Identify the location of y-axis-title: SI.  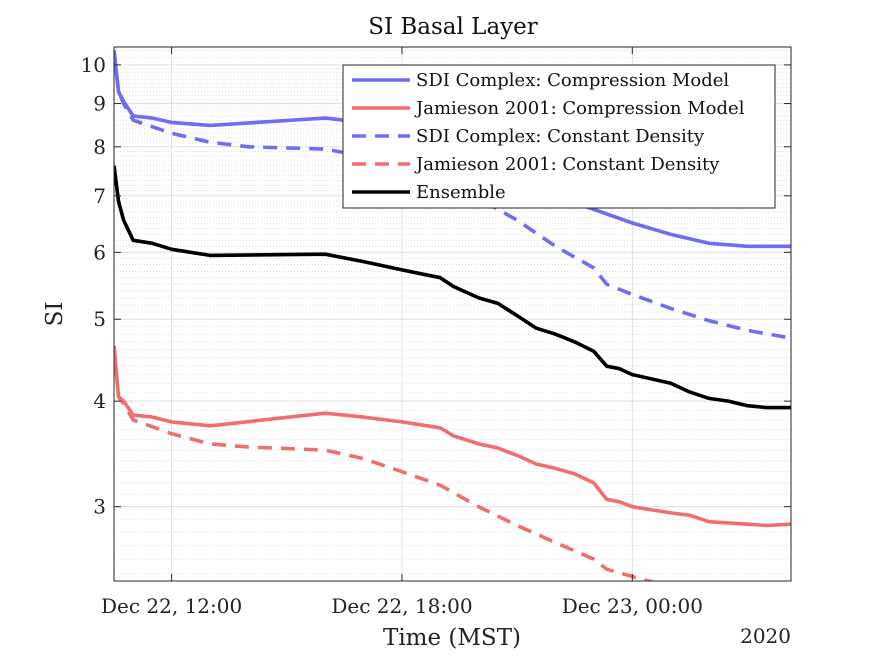
(55, 314).